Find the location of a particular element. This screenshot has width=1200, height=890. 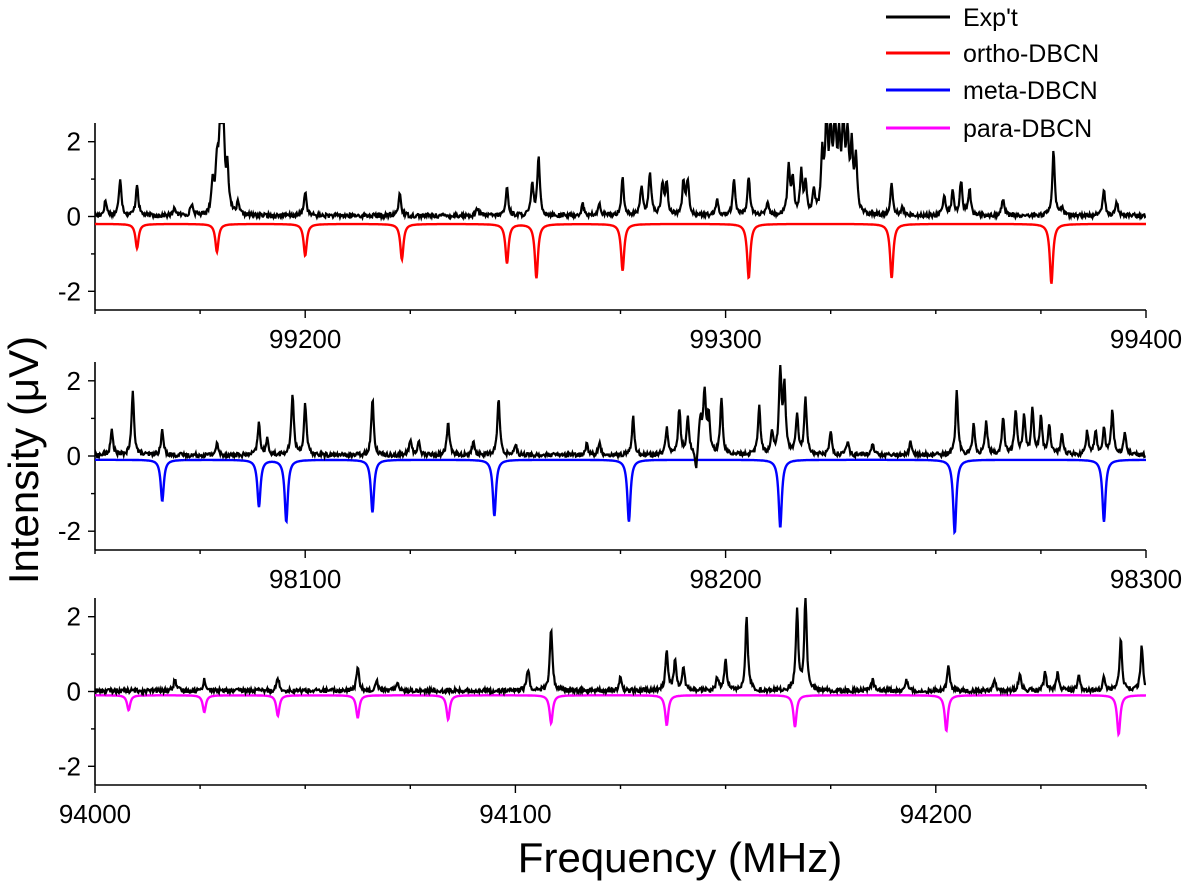

series-ortho-dbcn is located at coordinates (620, 253).